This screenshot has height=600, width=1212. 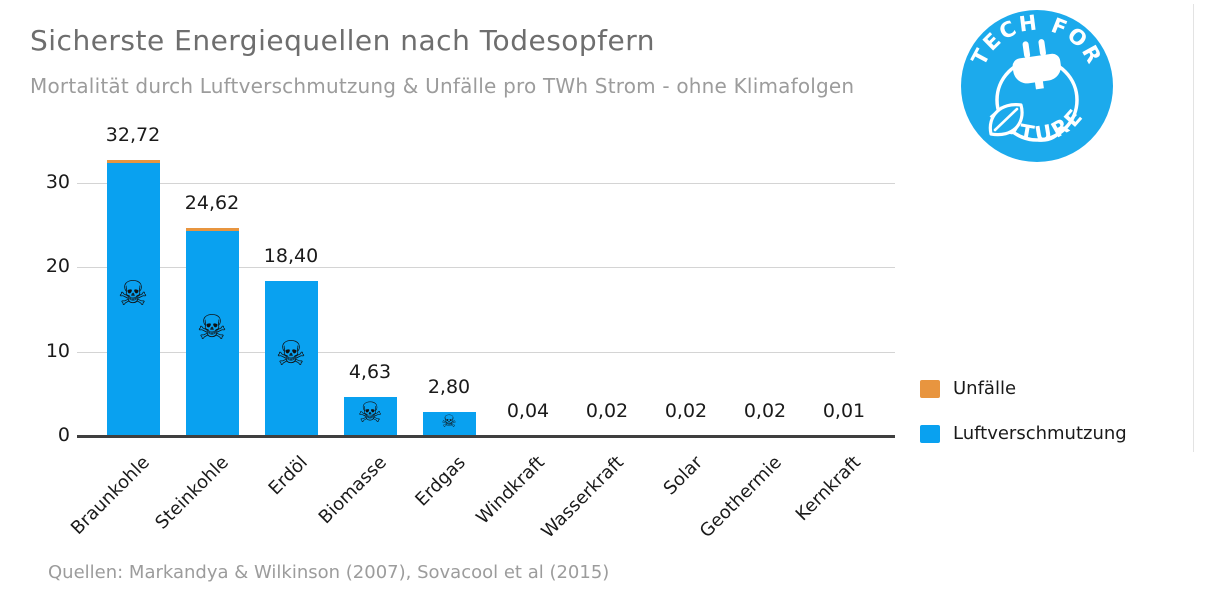 I want to click on bar-value-label: 2,80, so click(x=449, y=387).